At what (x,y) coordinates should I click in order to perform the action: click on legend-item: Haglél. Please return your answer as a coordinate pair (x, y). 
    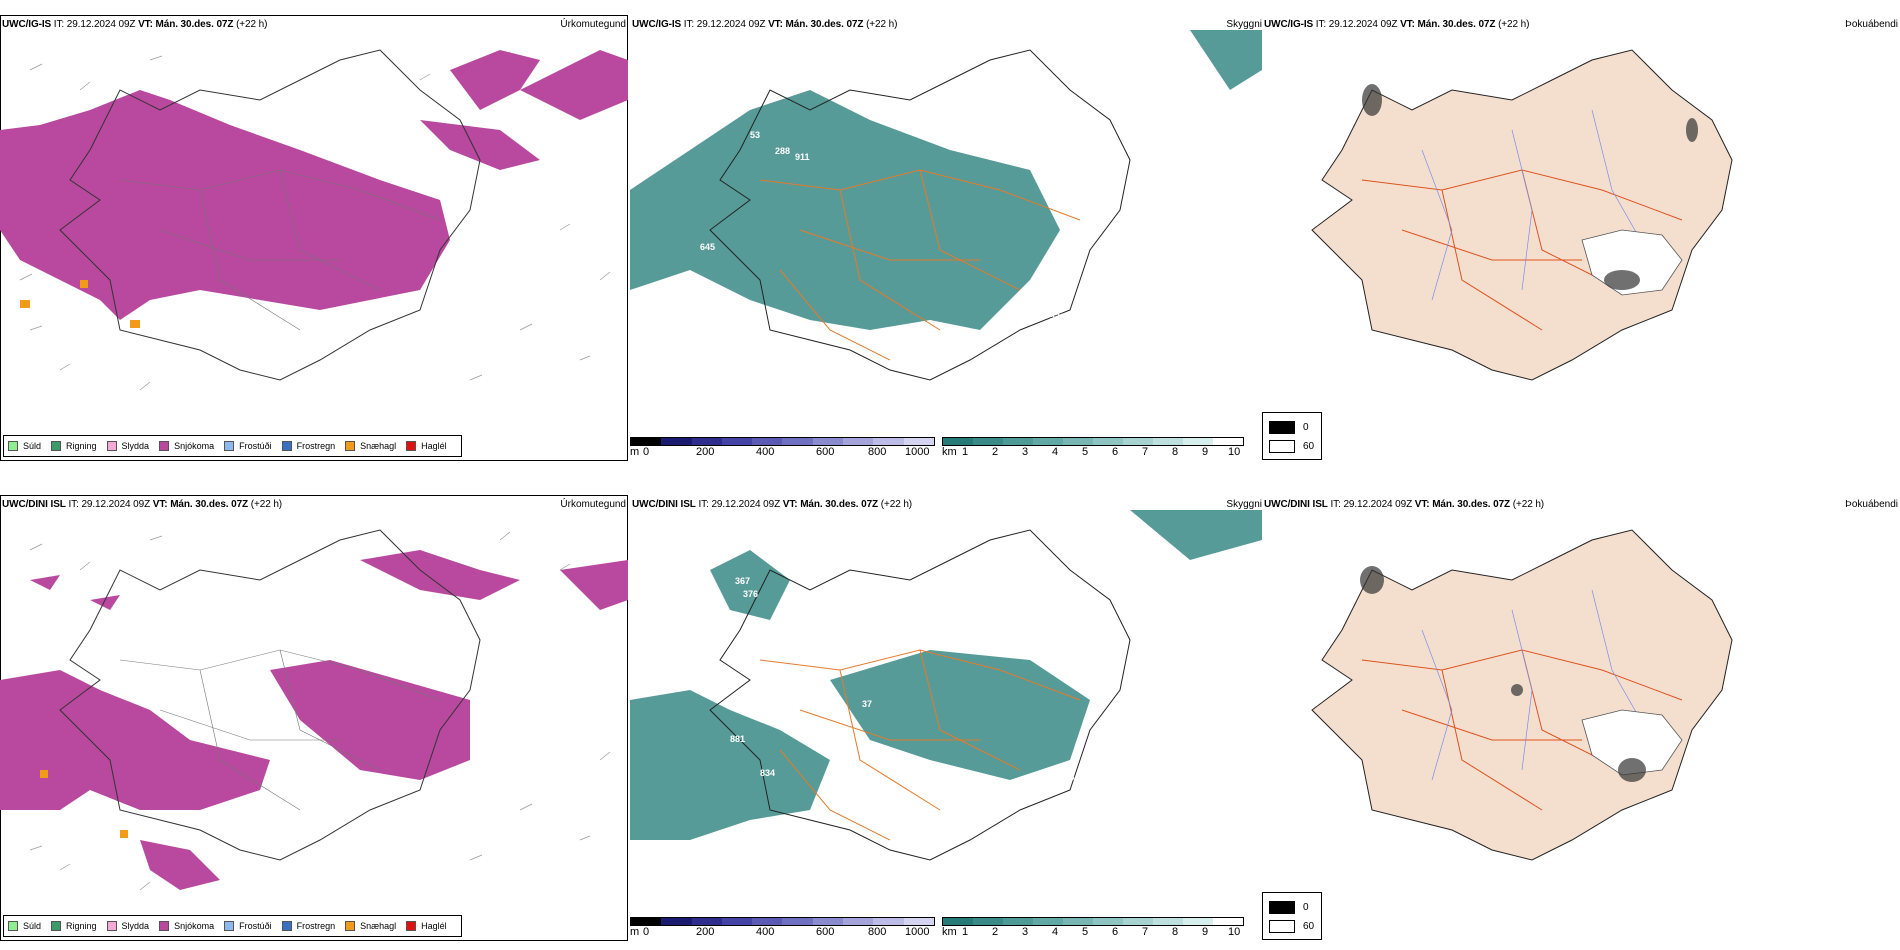
    Looking at the image, I should click on (426, 926).